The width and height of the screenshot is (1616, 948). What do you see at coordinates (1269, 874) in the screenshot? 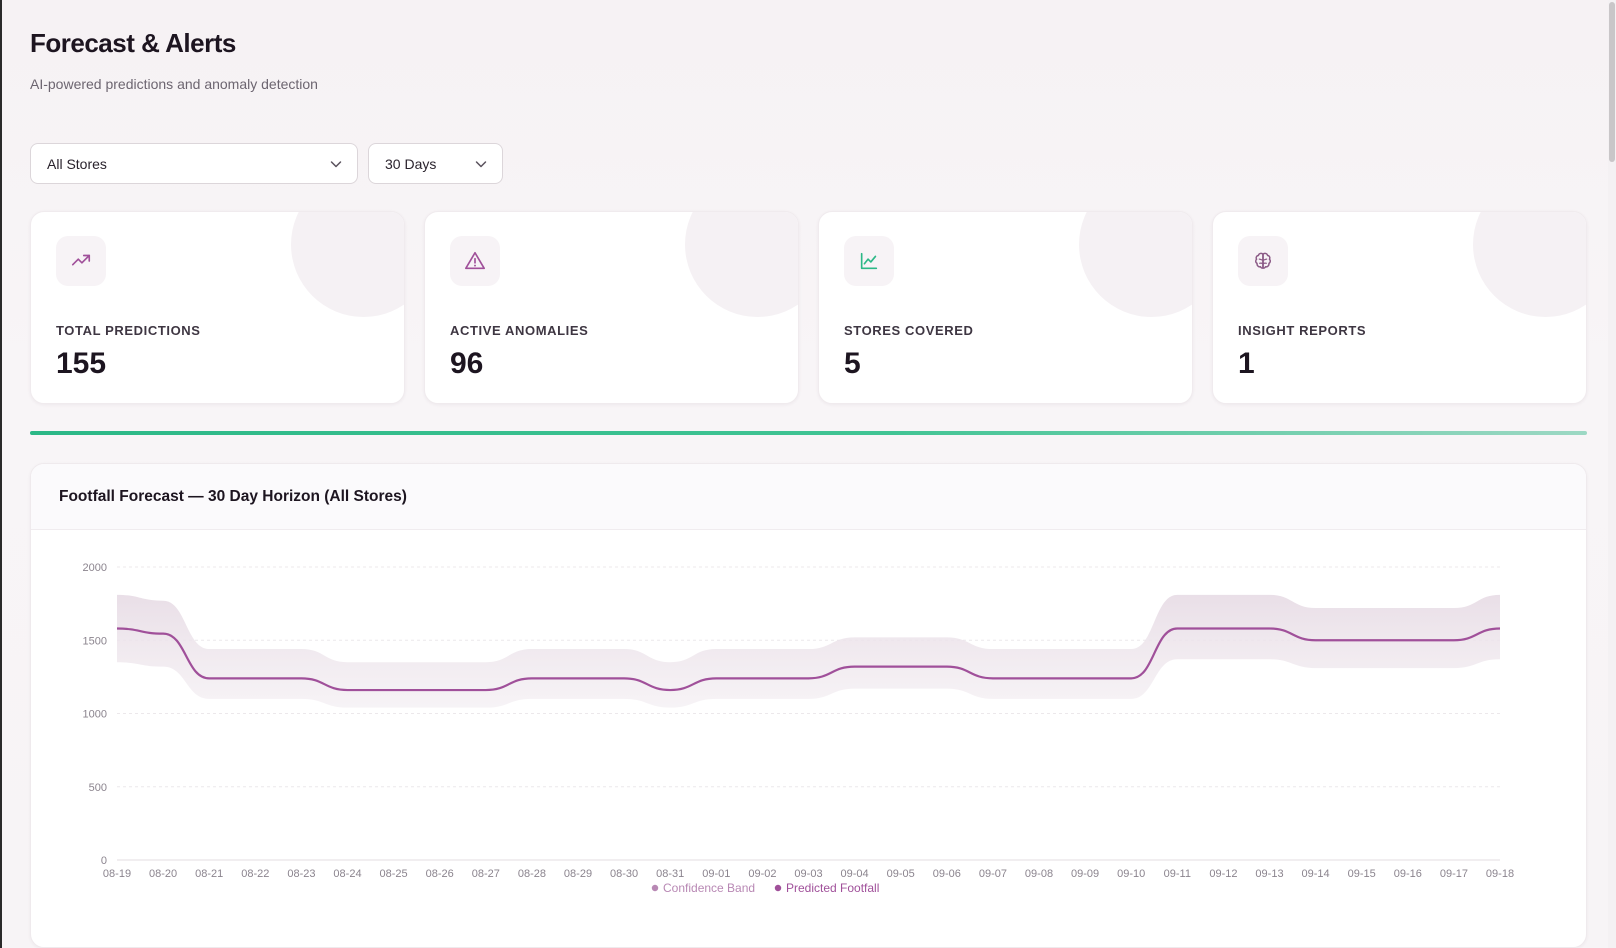
I see `x-tick-label: 09-13` at bounding box center [1269, 874].